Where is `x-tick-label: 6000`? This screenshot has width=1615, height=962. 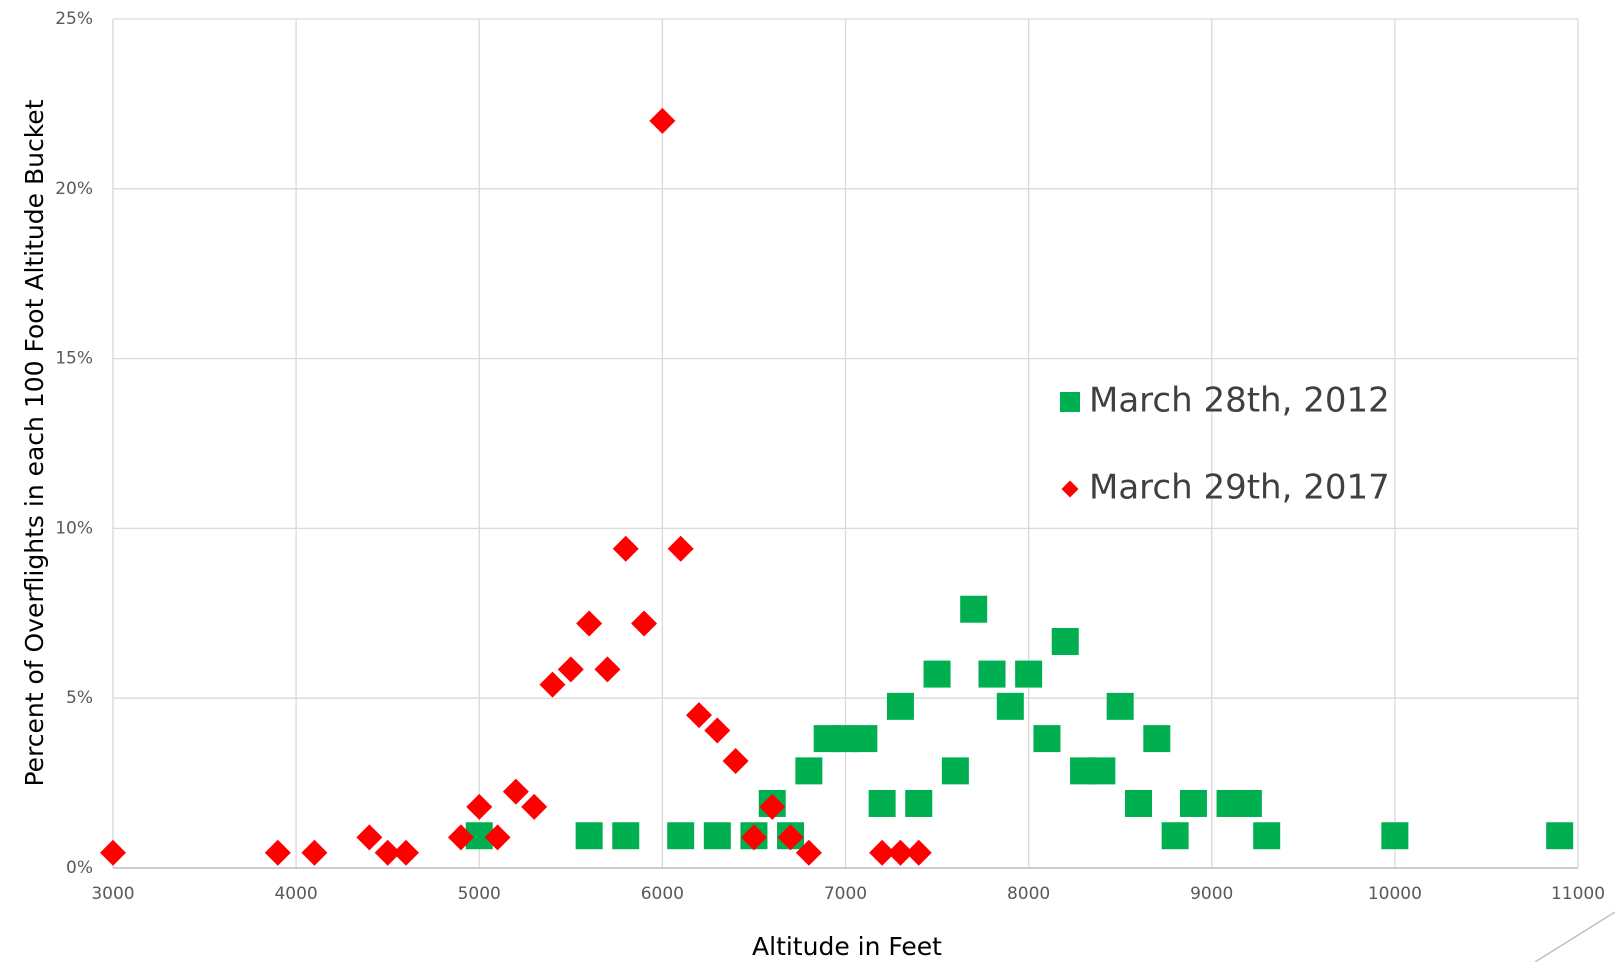
x-tick-label: 6000 is located at coordinates (662, 894).